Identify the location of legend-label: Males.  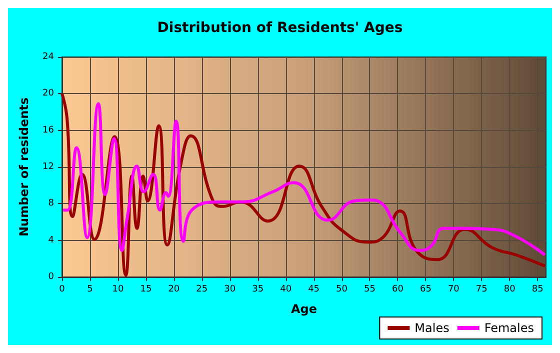
(432, 328).